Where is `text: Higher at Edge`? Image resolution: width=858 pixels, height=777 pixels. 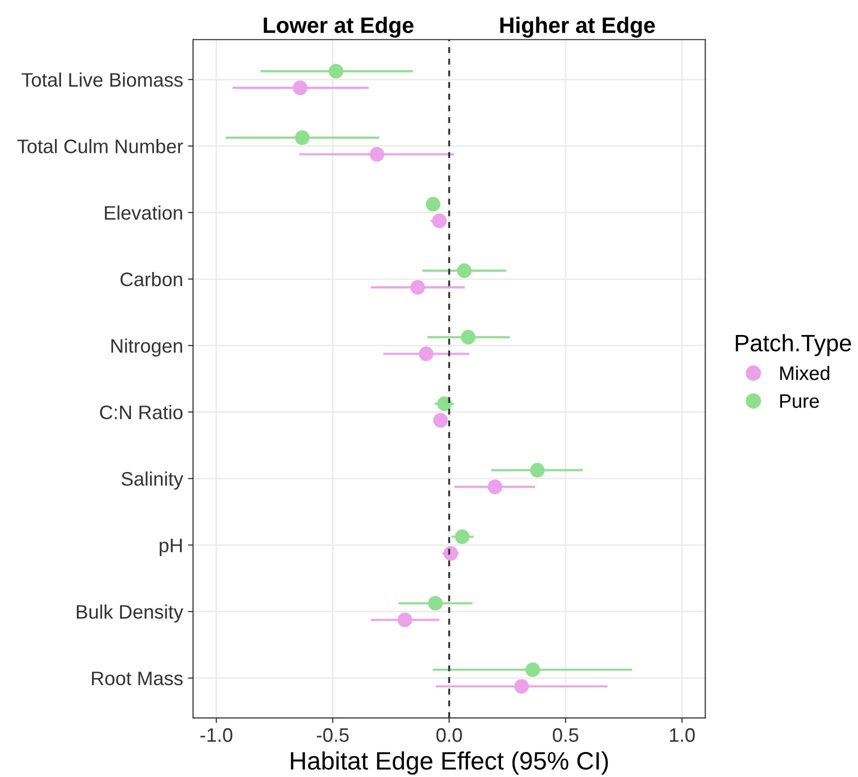 text: Higher at Edge is located at coordinates (577, 27).